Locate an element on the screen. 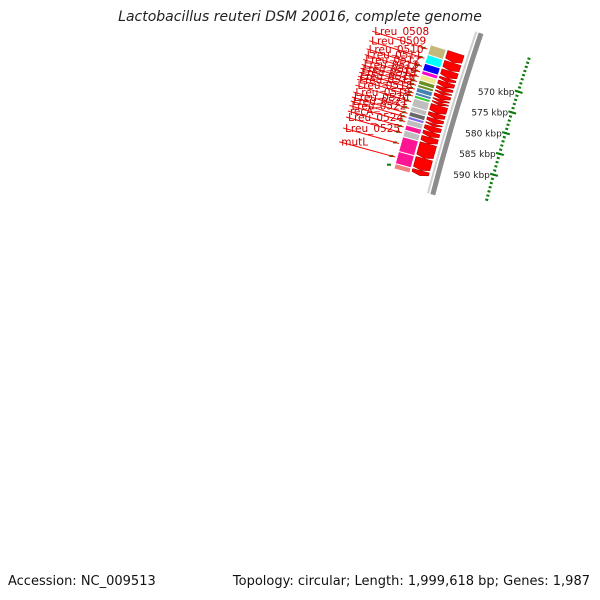 Image resolution: width=600 pixels, height=600 pixels. gene-label: Lreu_0519 is located at coordinates (382, 93).